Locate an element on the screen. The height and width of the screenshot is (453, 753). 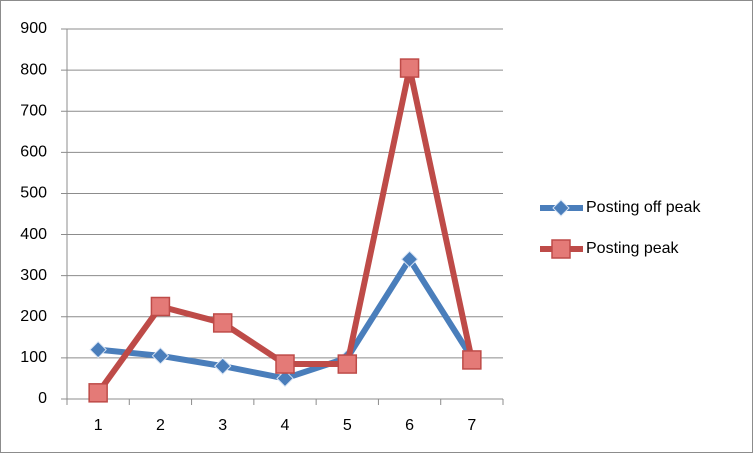
y-tick-label: 600 is located at coordinates (33, 152).